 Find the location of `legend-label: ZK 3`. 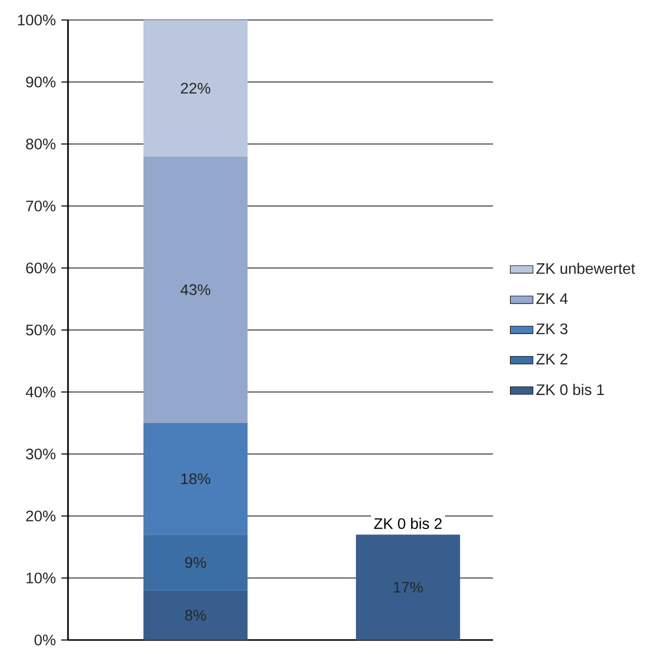

legend-label: ZK 3 is located at coordinates (552, 328).